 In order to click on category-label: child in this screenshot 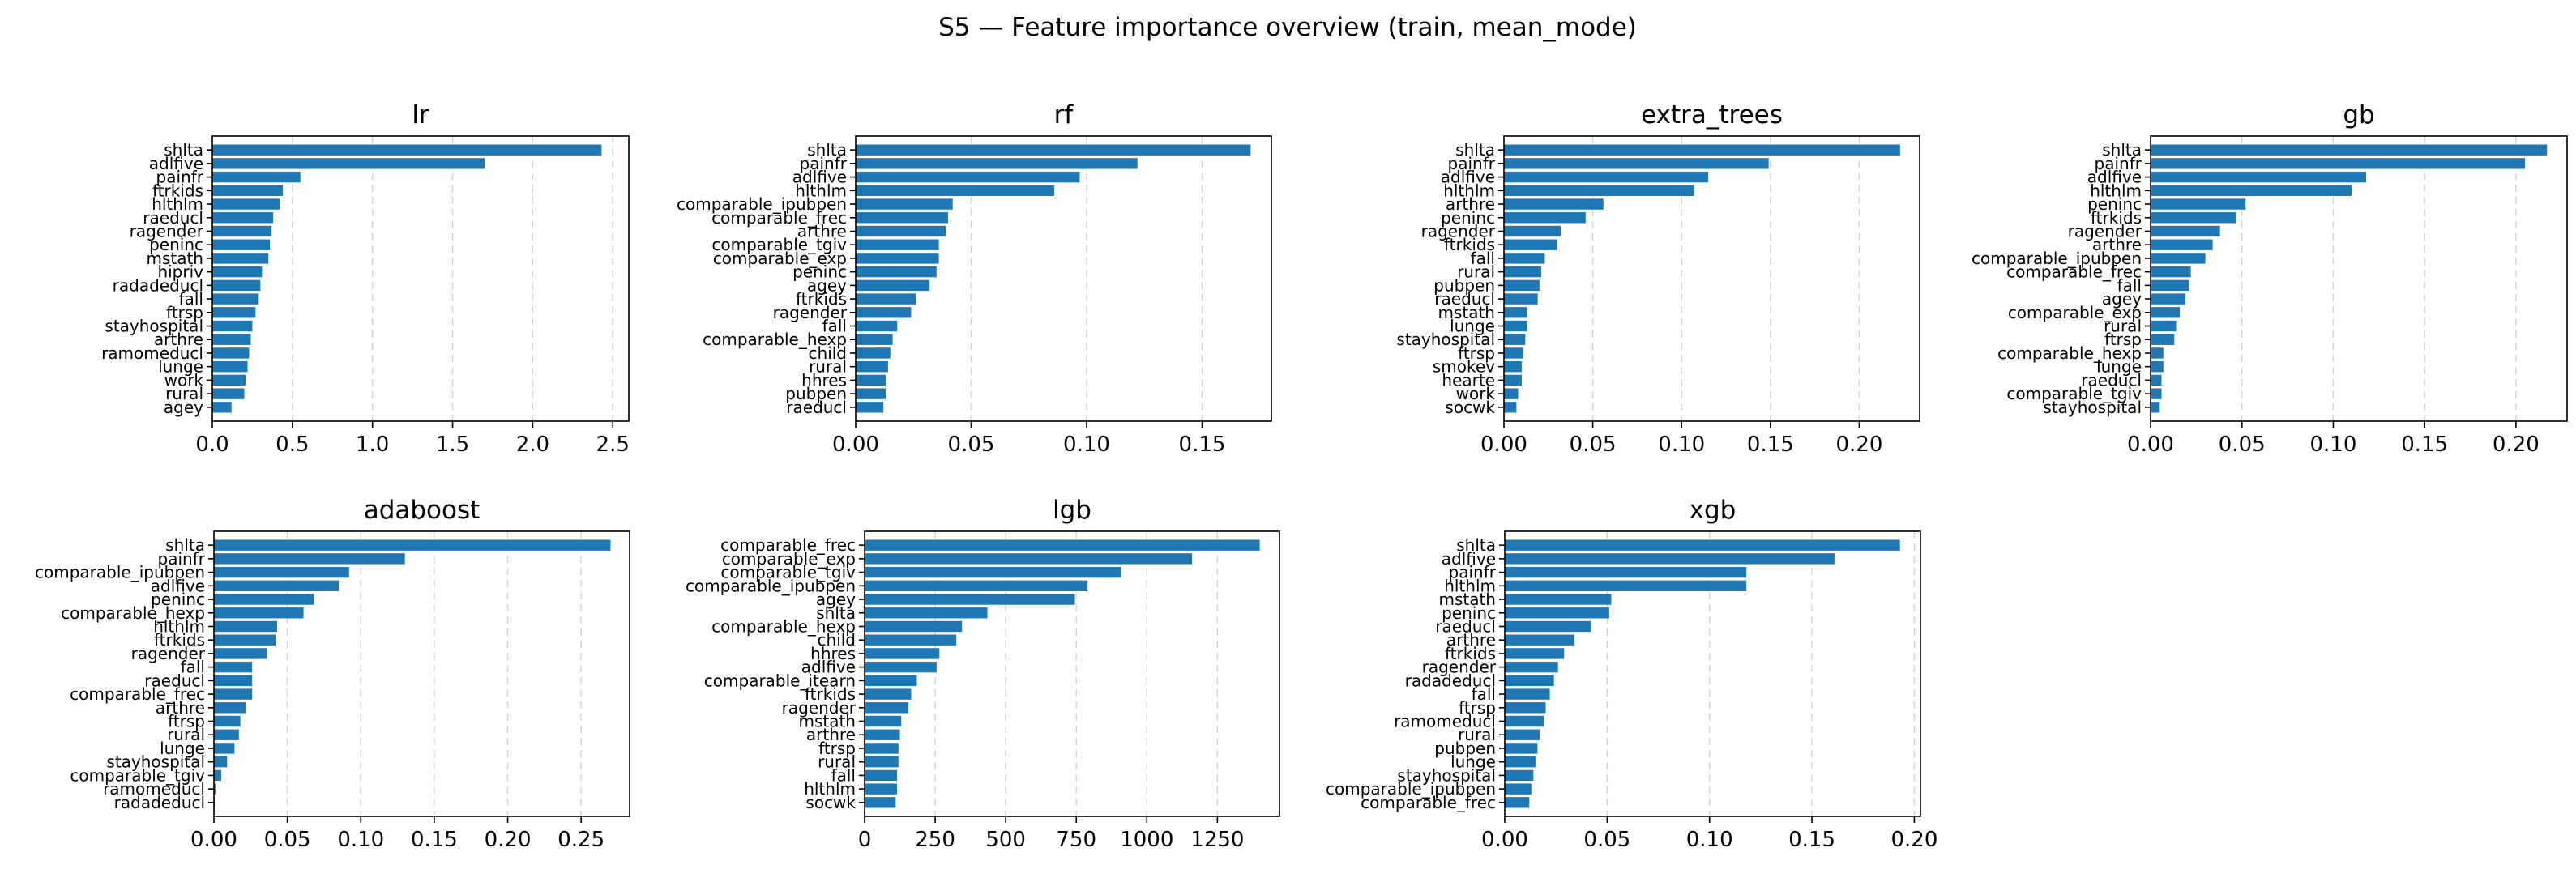, I will do `click(828, 353)`.